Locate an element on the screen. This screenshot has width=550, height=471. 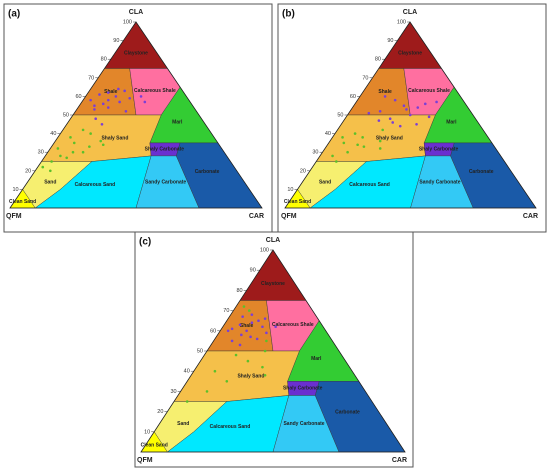
region-label: Shale is located at coordinates (111, 92).